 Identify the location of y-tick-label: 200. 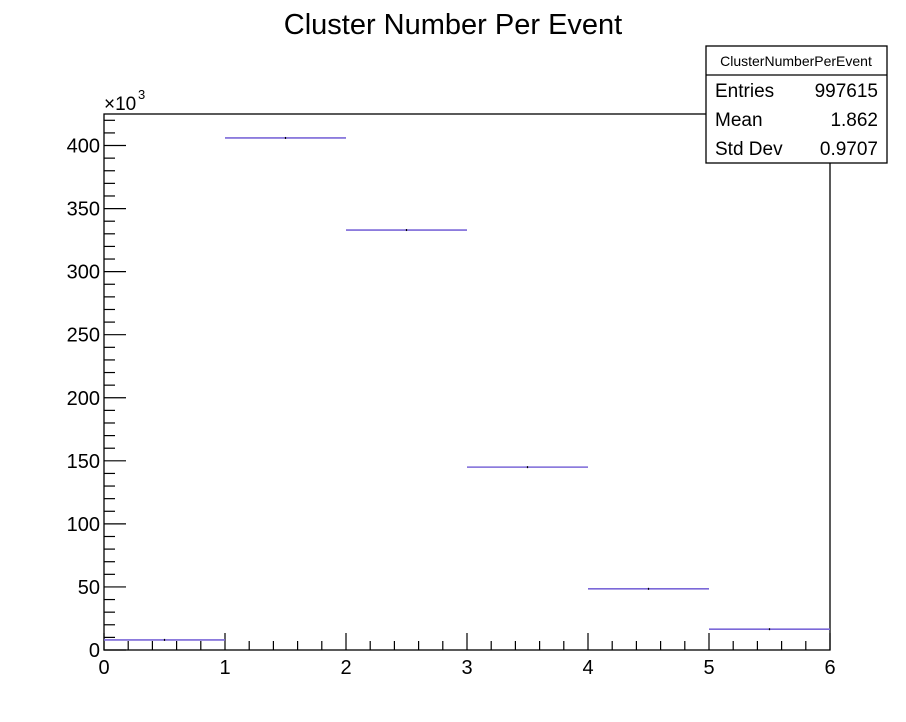
(83, 399).